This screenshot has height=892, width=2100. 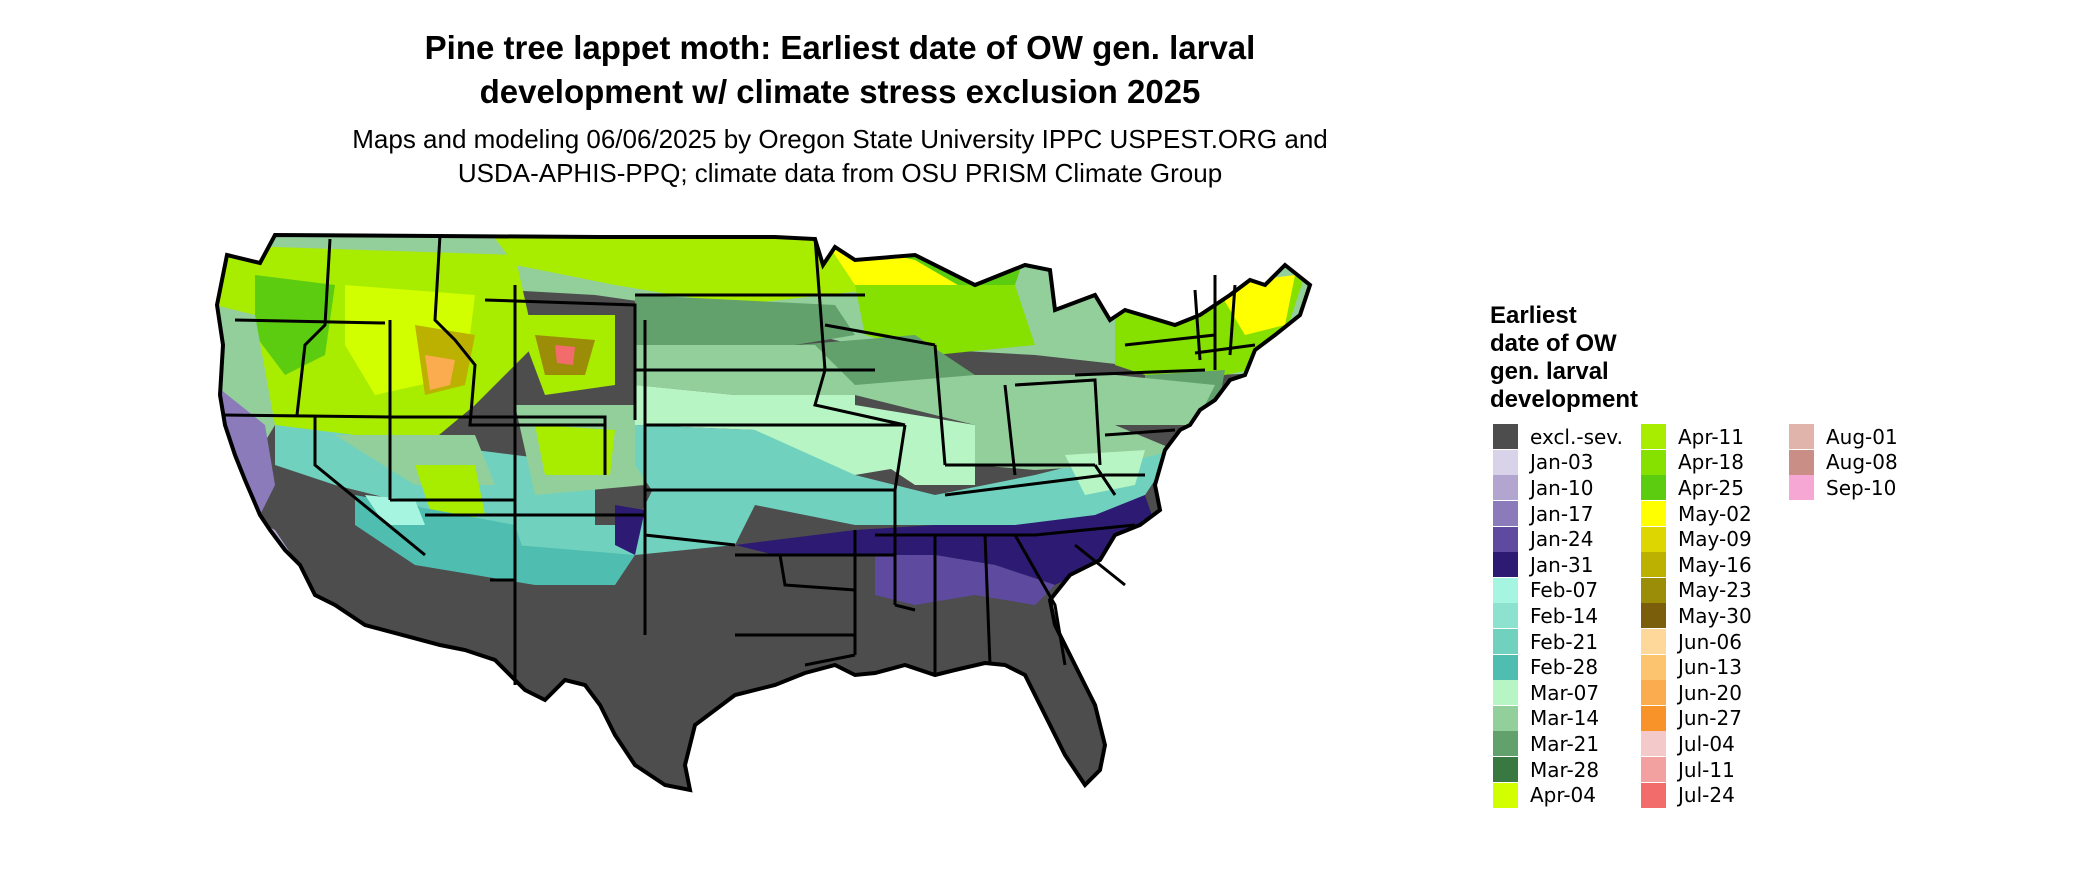 I want to click on legend-label: Jul-24, so click(x=1706, y=795).